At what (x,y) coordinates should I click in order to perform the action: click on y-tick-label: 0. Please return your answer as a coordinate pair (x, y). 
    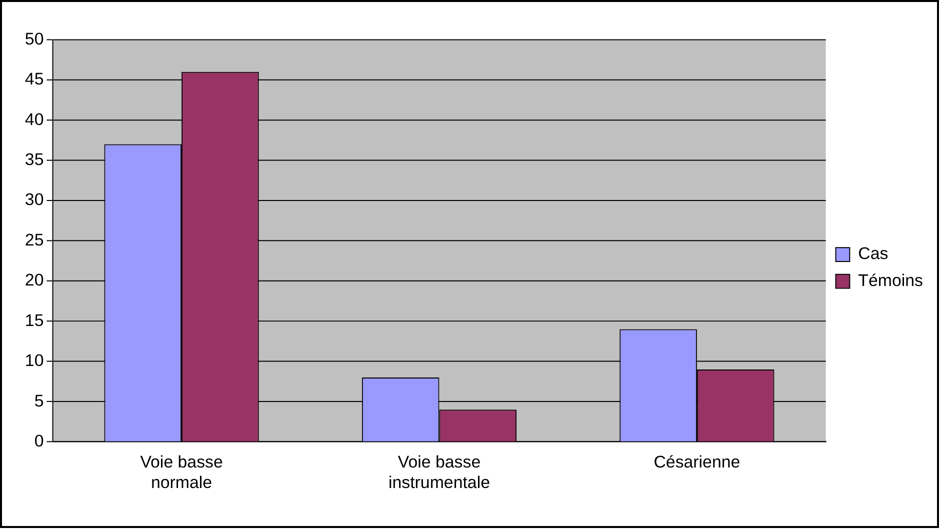
    Looking at the image, I should click on (39, 441).